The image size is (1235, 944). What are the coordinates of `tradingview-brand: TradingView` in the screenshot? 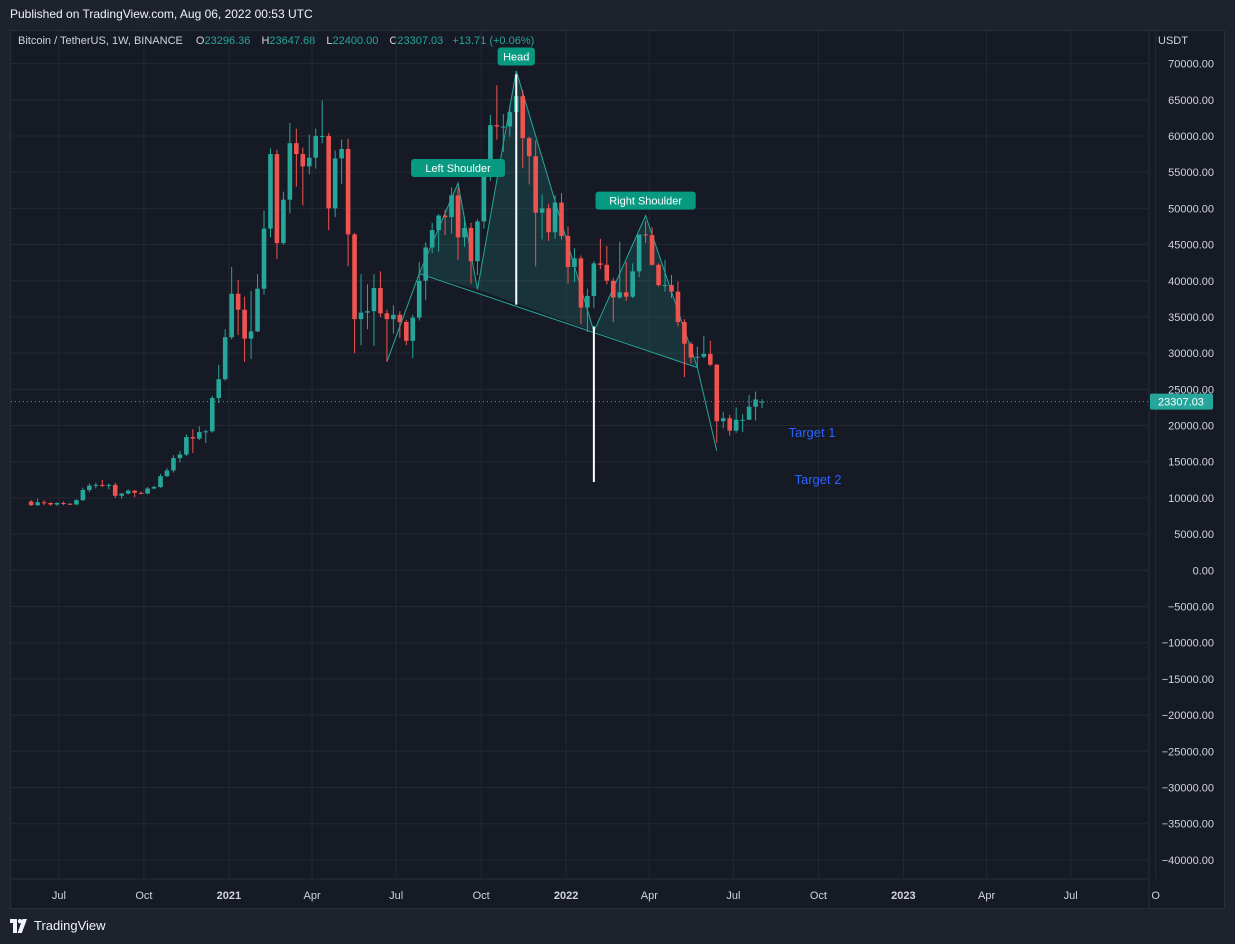 It's located at (58, 925).